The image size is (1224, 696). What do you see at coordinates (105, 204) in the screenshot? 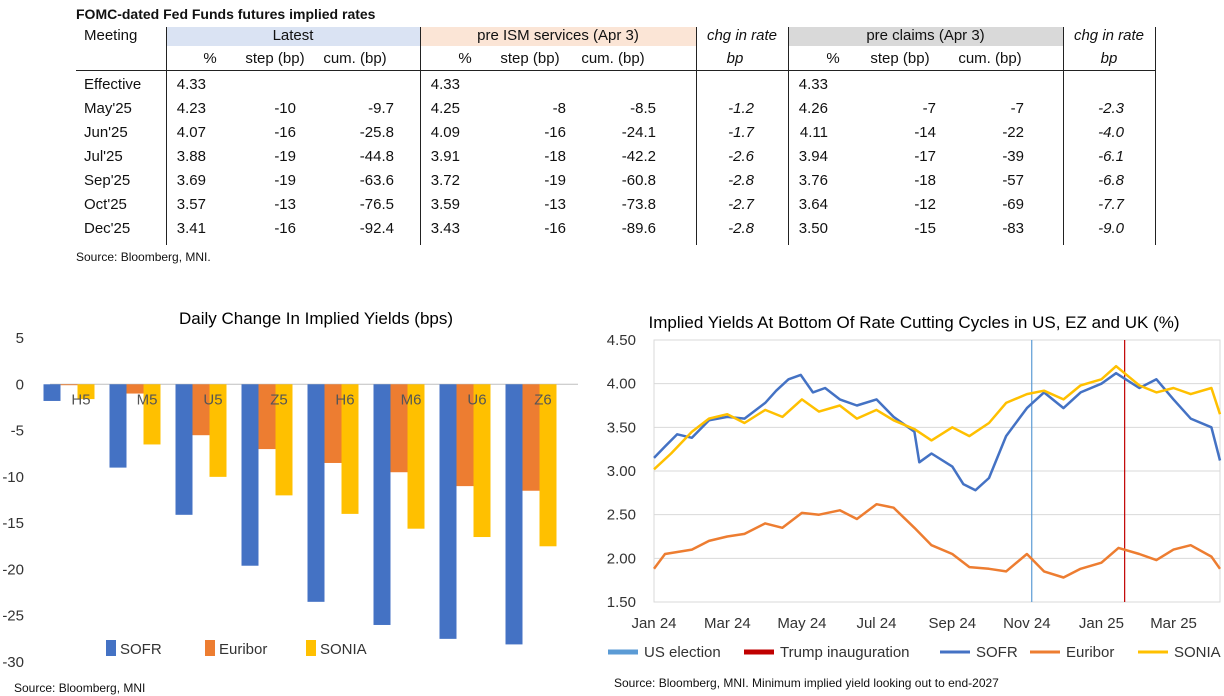
I see `row-meeting: Oct'25` at bounding box center [105, 204].